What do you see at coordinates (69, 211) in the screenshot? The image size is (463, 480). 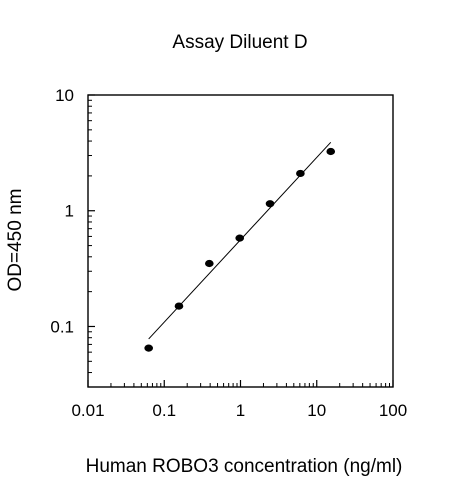 I see `y-tick-label: 1` at bounding box center [69, 211].